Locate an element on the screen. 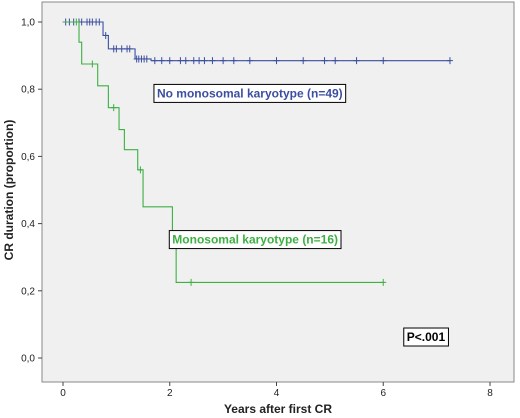  x-tick-label: 0 is located at coordinates (63, 393).